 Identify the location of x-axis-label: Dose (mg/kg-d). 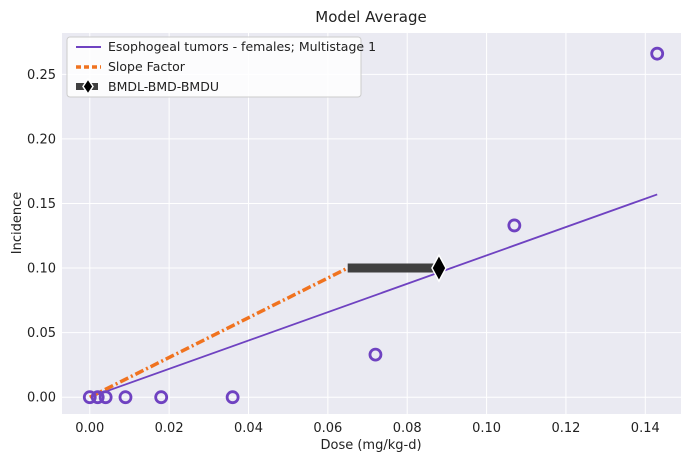
(370, 445).